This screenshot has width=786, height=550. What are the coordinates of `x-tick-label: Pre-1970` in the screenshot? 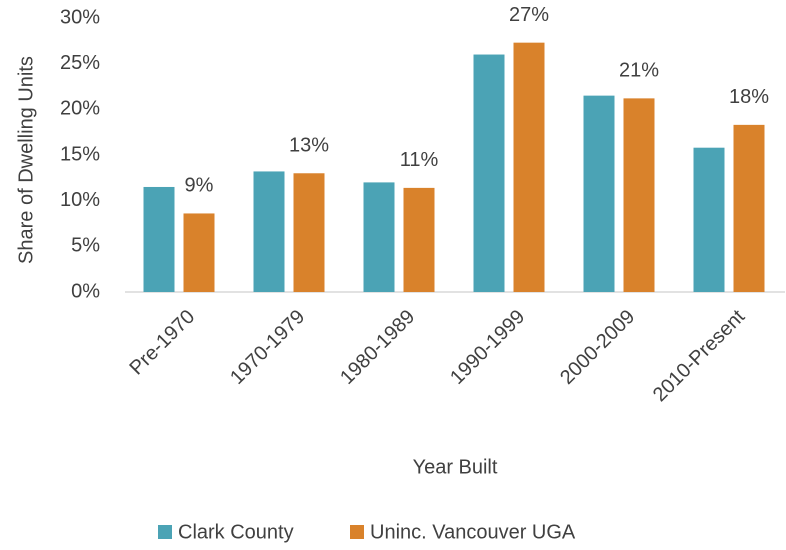 It's located at (163, 343).